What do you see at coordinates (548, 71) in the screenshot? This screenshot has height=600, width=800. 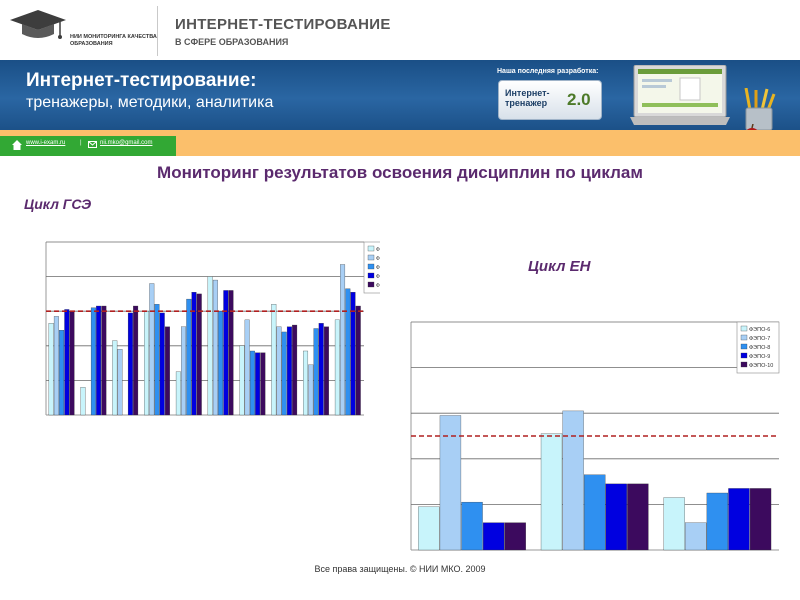 I see `promo-label: Наша последняя разработка:` at bounding box center [548, 71].